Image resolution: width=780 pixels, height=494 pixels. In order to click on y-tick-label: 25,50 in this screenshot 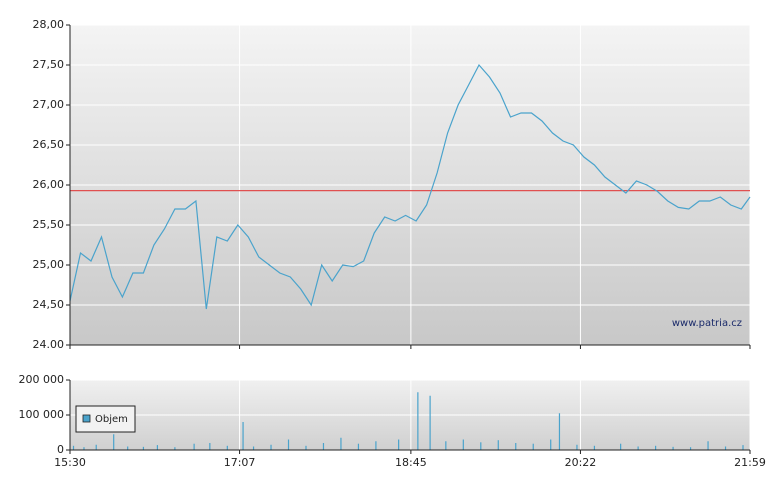, I will do `click(49, 224)`.